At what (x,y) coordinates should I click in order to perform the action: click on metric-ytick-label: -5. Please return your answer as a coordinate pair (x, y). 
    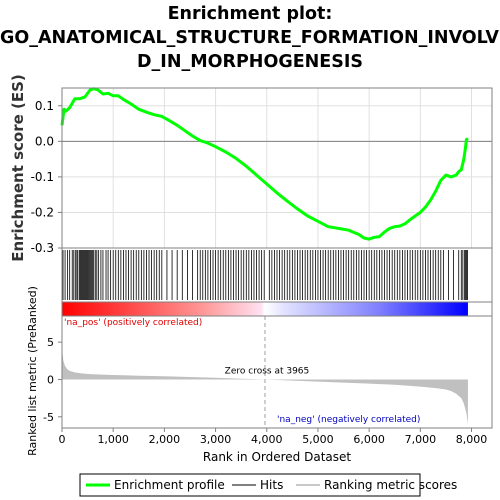
    Looking at the image, I should click on (48, 417).